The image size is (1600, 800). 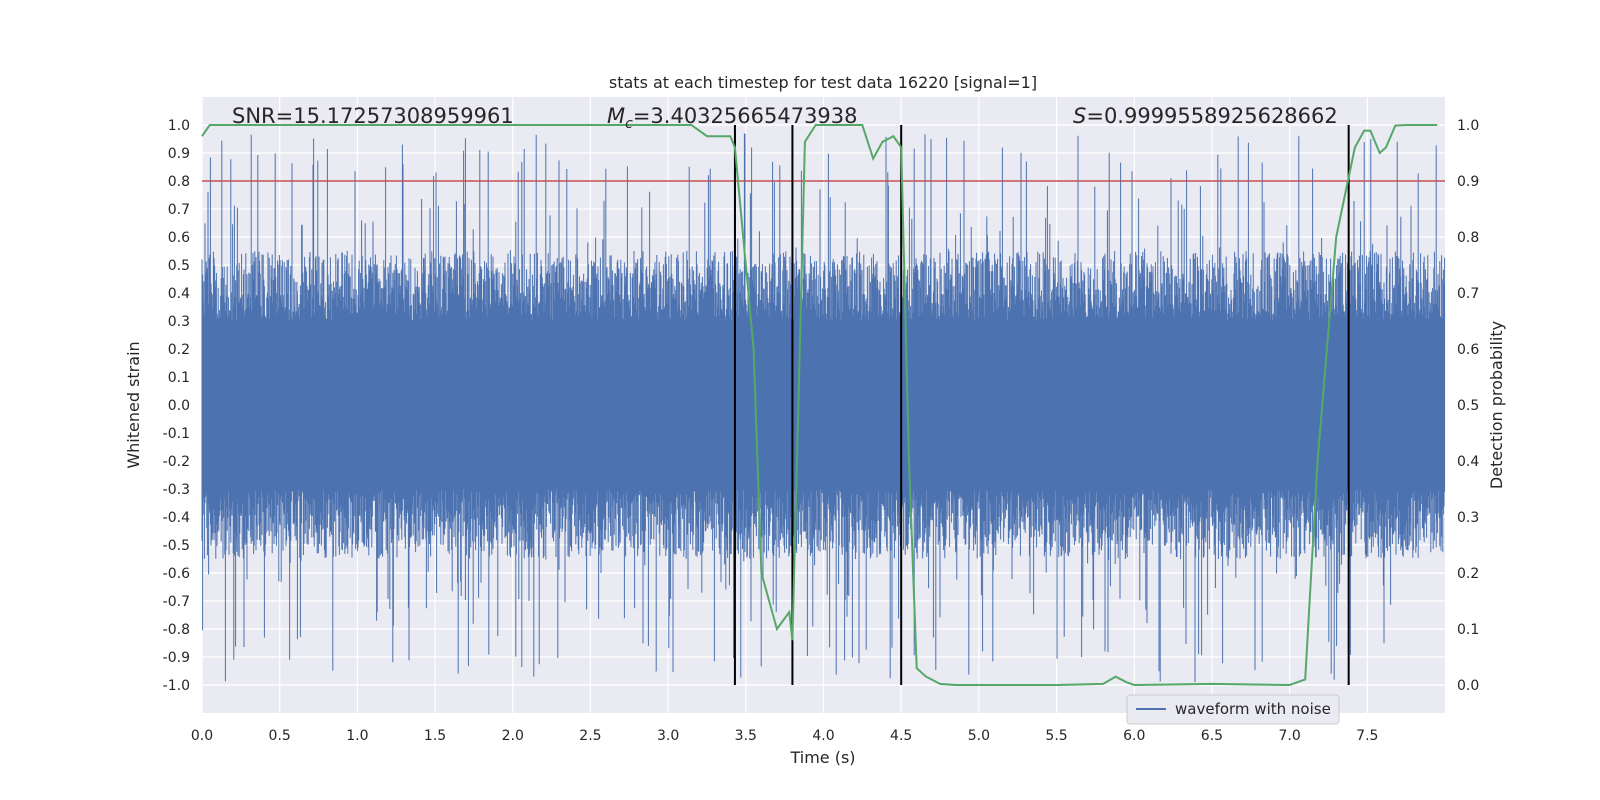 What do you see at coordinates (176, 490) in the screenshot?
I see `y-tick-label: -0.3` at bounding box center [176, 490].